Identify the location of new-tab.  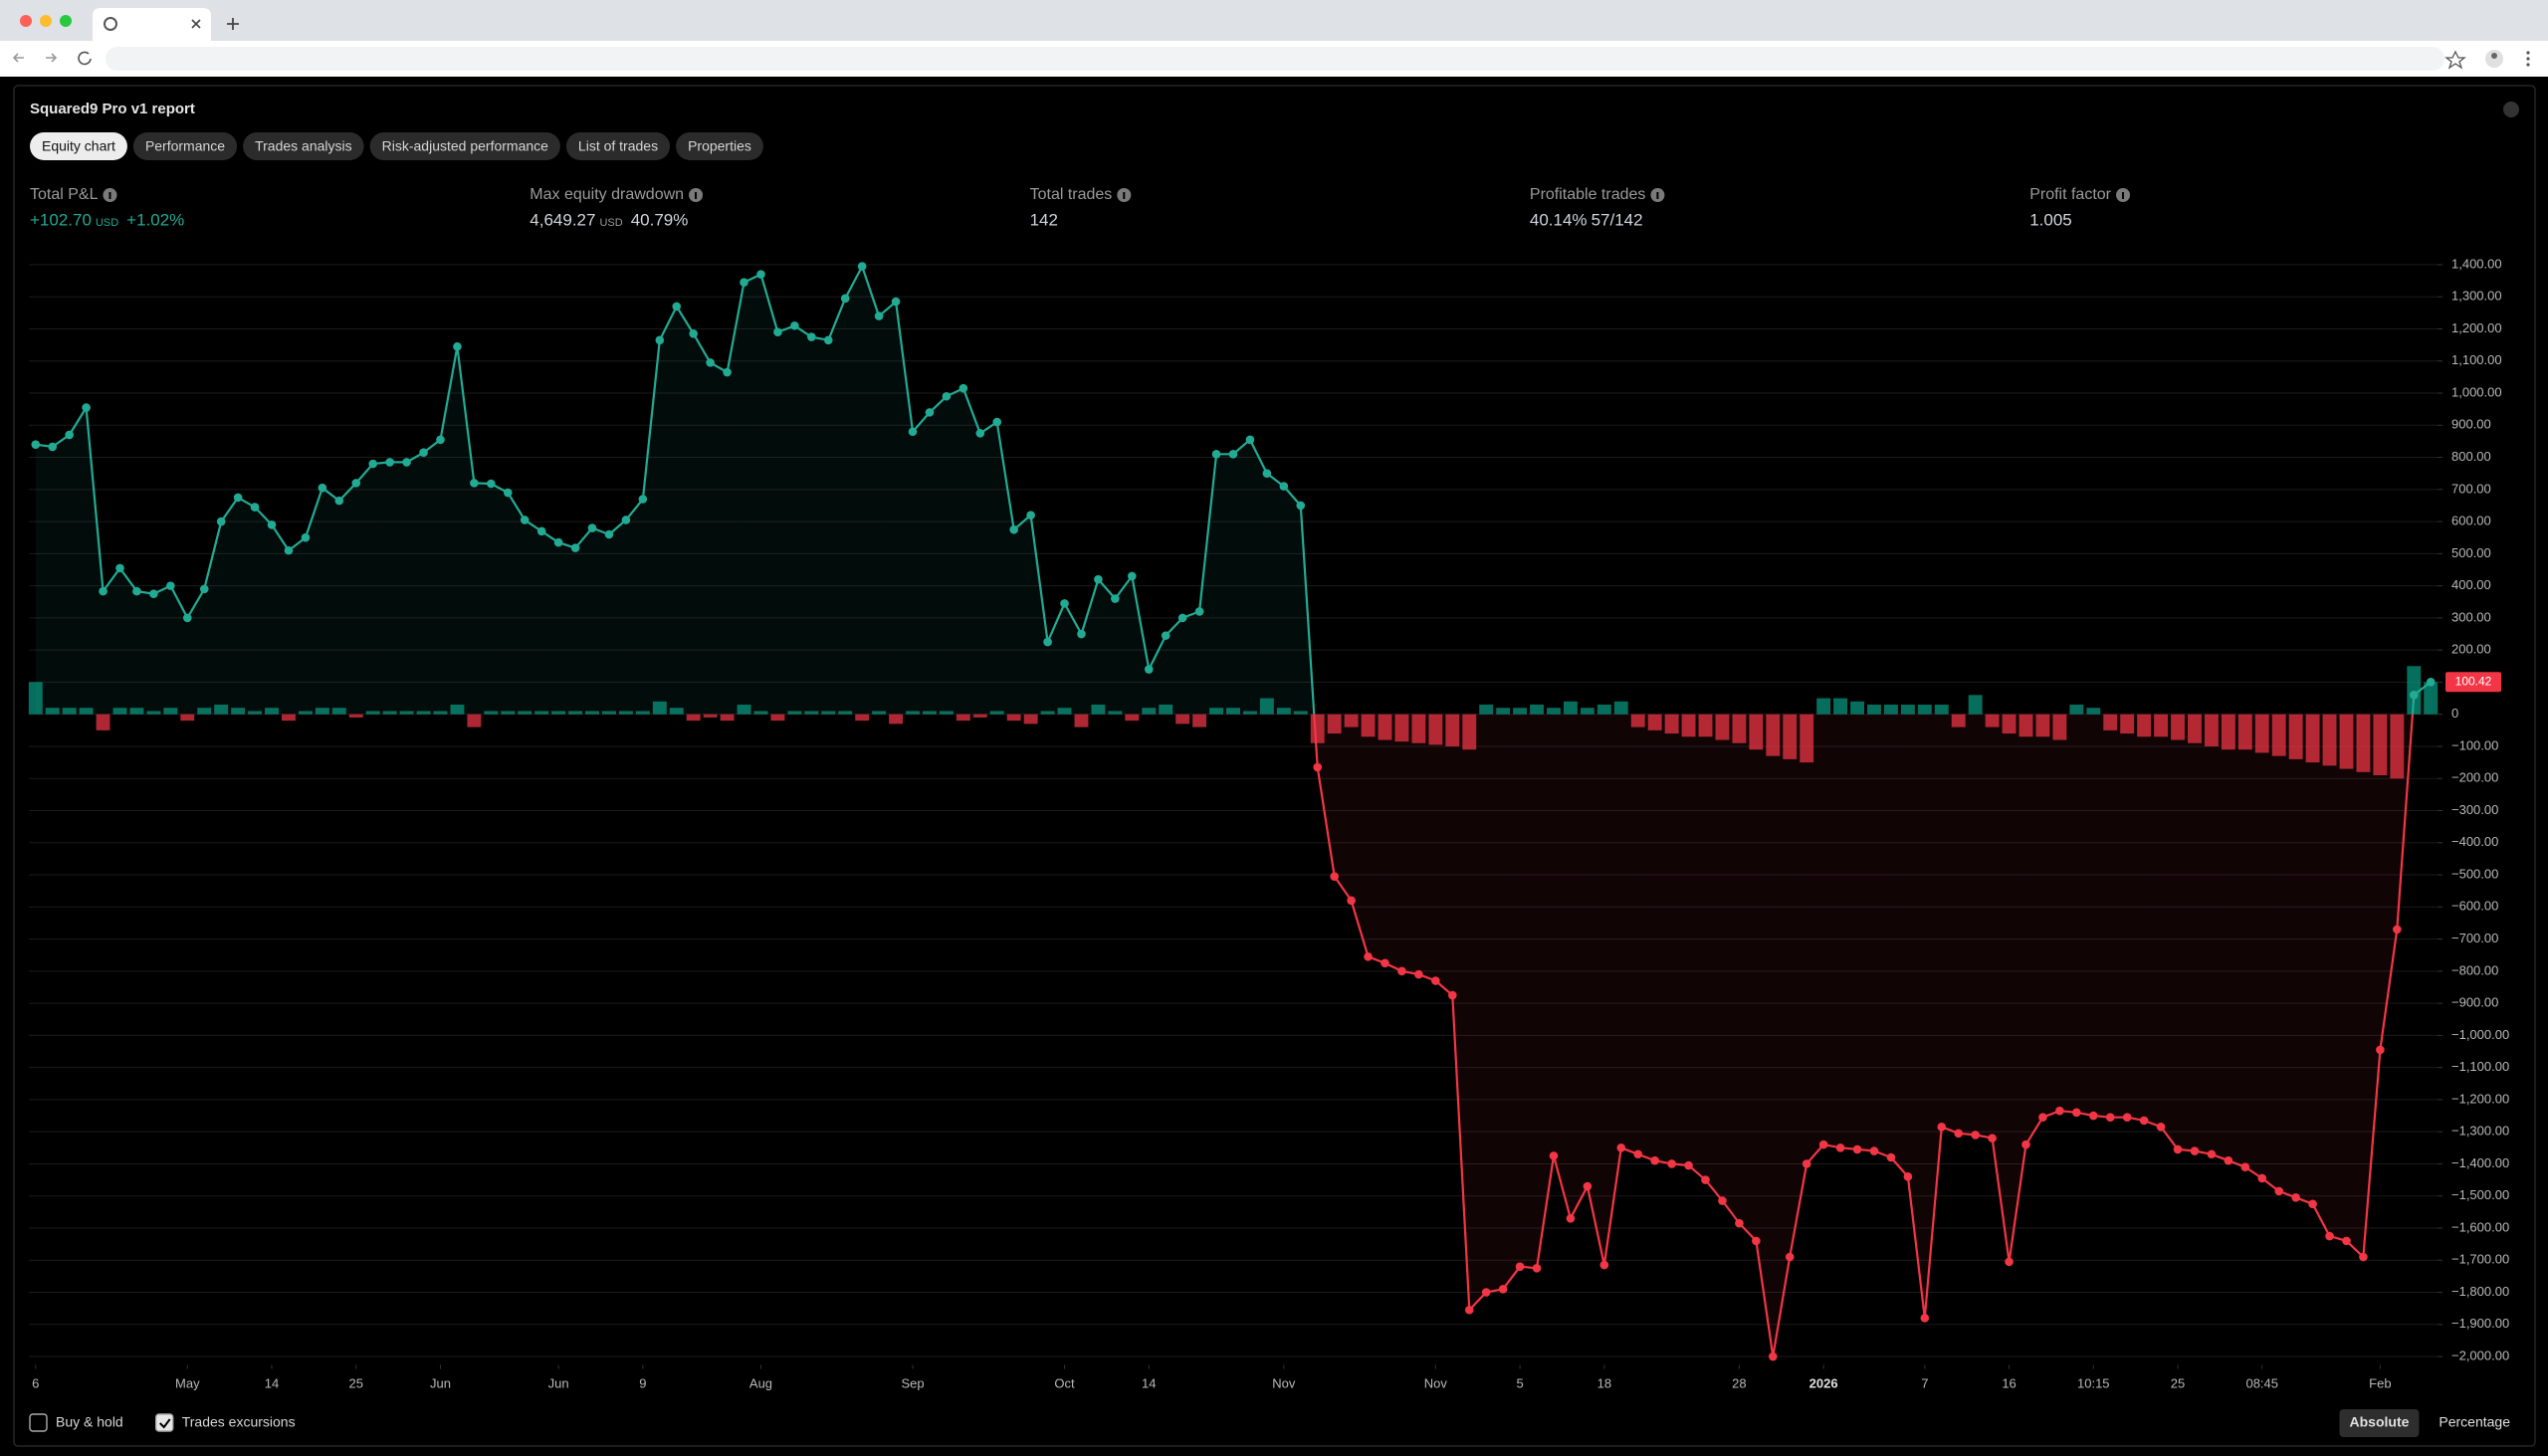
(233, 24).